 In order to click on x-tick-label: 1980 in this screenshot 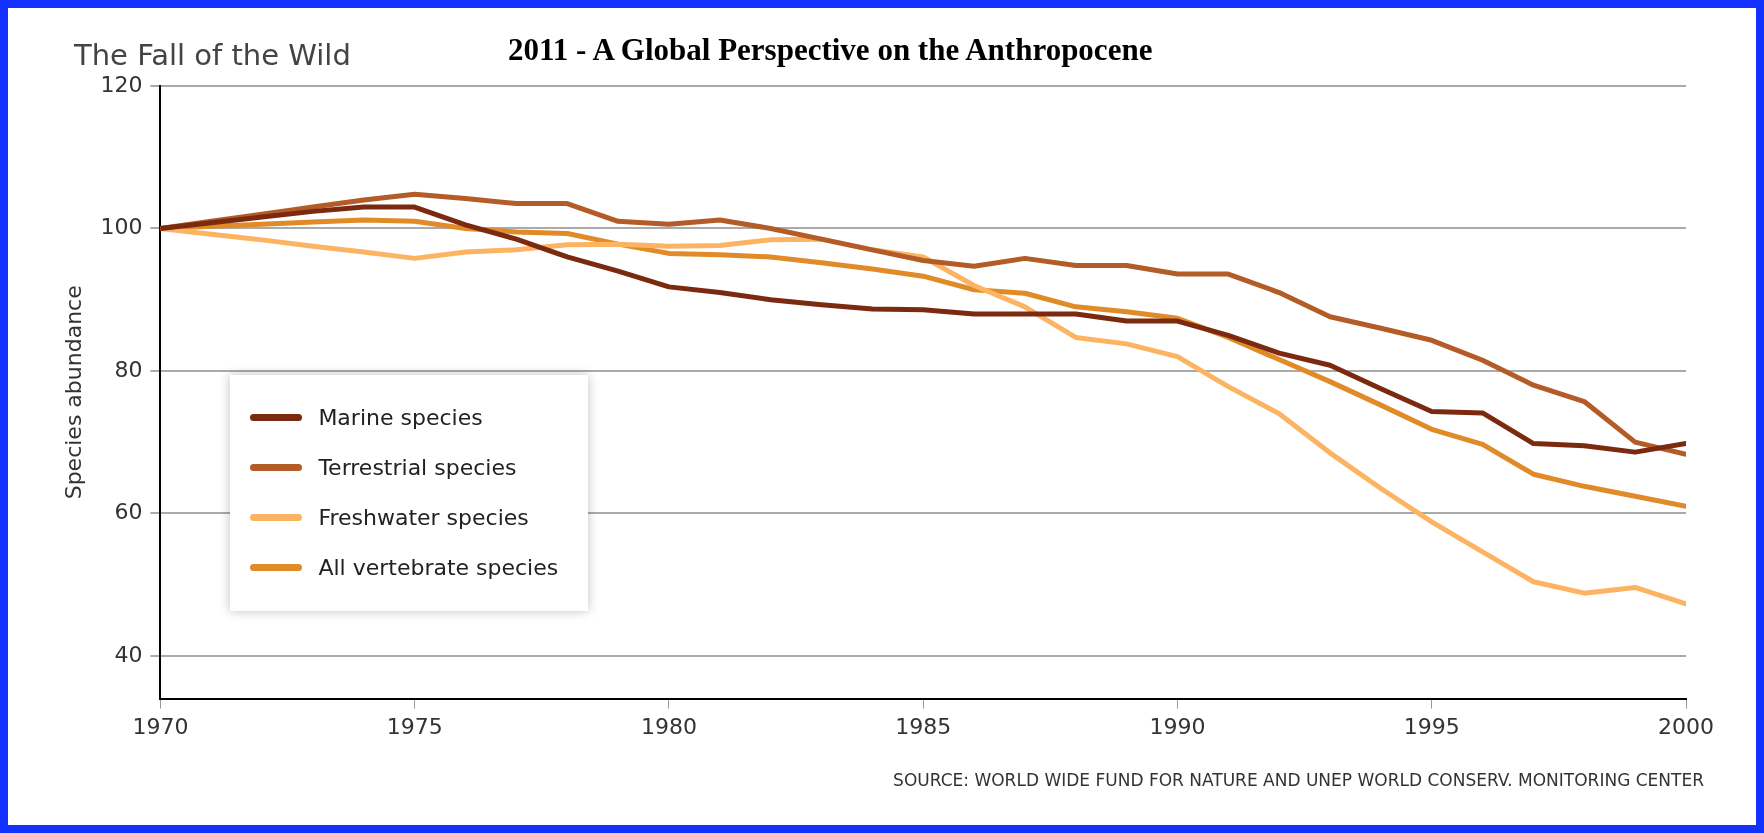, I will do `click(668, 726)`.